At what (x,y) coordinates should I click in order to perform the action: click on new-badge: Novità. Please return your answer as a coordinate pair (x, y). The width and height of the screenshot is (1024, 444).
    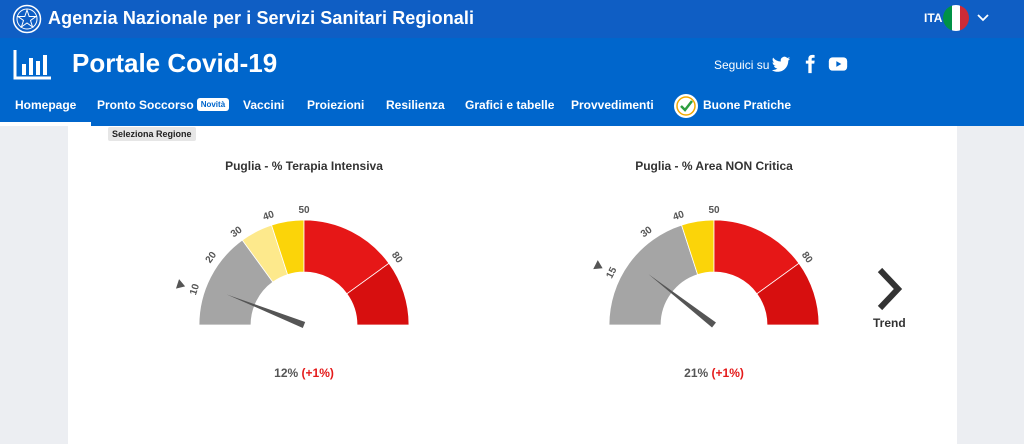
    Looking at the image, I should click on (213, 104).